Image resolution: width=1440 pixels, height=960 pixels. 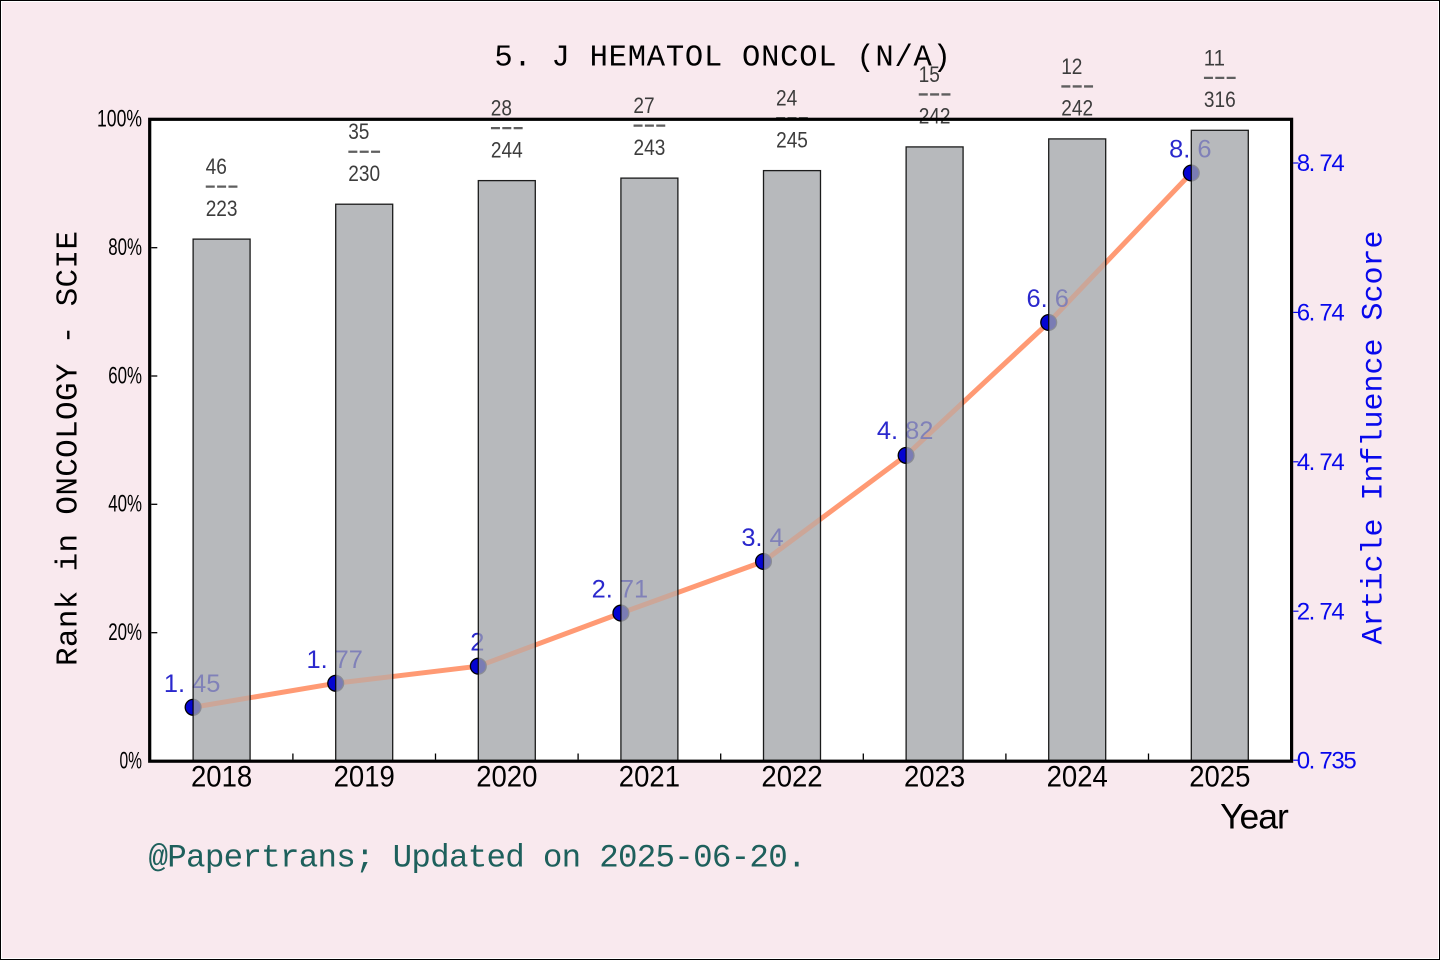 I want to click on svg-text: 46, so click(x=216, y=166).